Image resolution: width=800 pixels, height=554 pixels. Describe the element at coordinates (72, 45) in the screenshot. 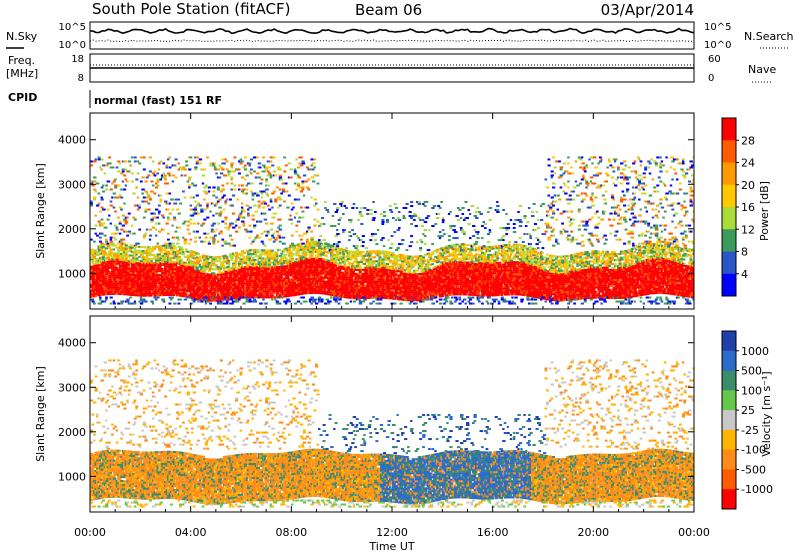

I see `noise-tick-bottom-left: 10^0` at that location.